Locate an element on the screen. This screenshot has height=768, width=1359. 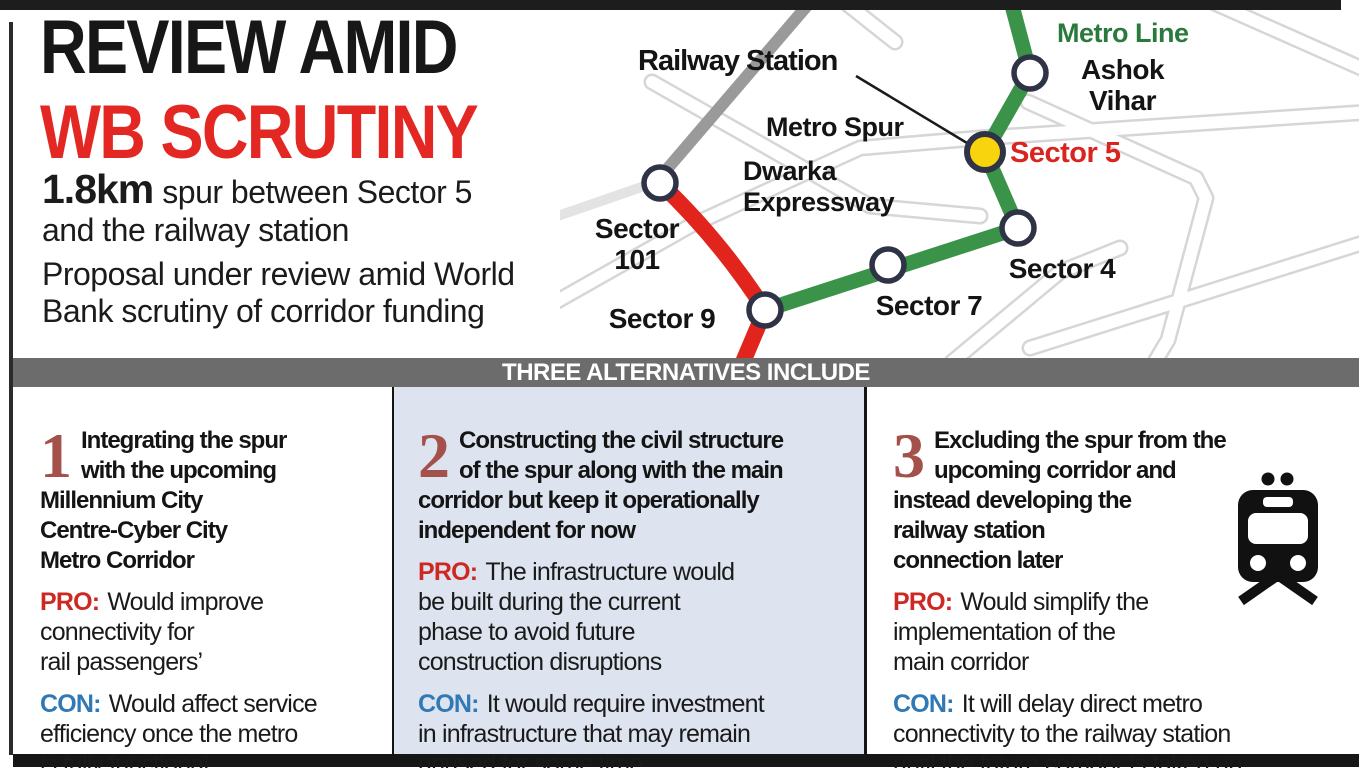
label-sector-5: Sector 5 is located at coordinates (1065, 153).